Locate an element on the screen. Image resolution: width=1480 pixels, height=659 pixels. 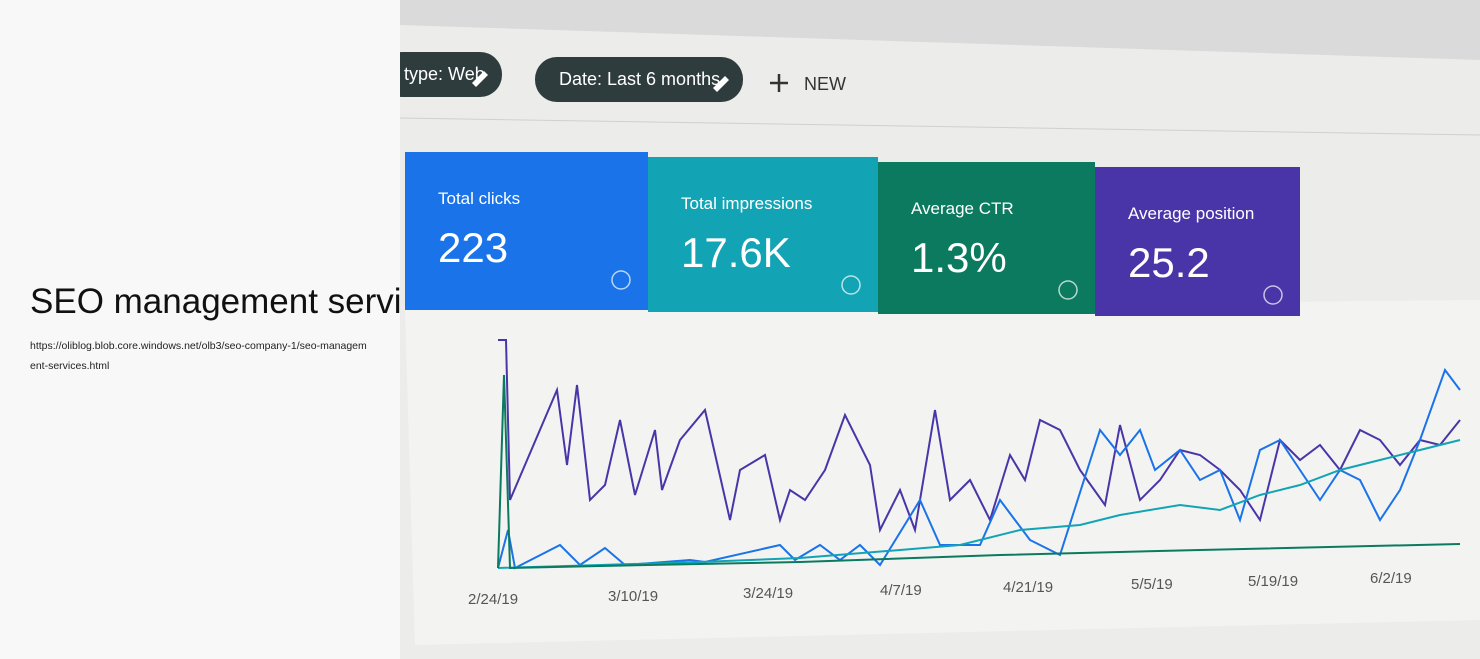
chip-row: type: Web Date: Last 6 months NEW is located at coordinates (623, 77).